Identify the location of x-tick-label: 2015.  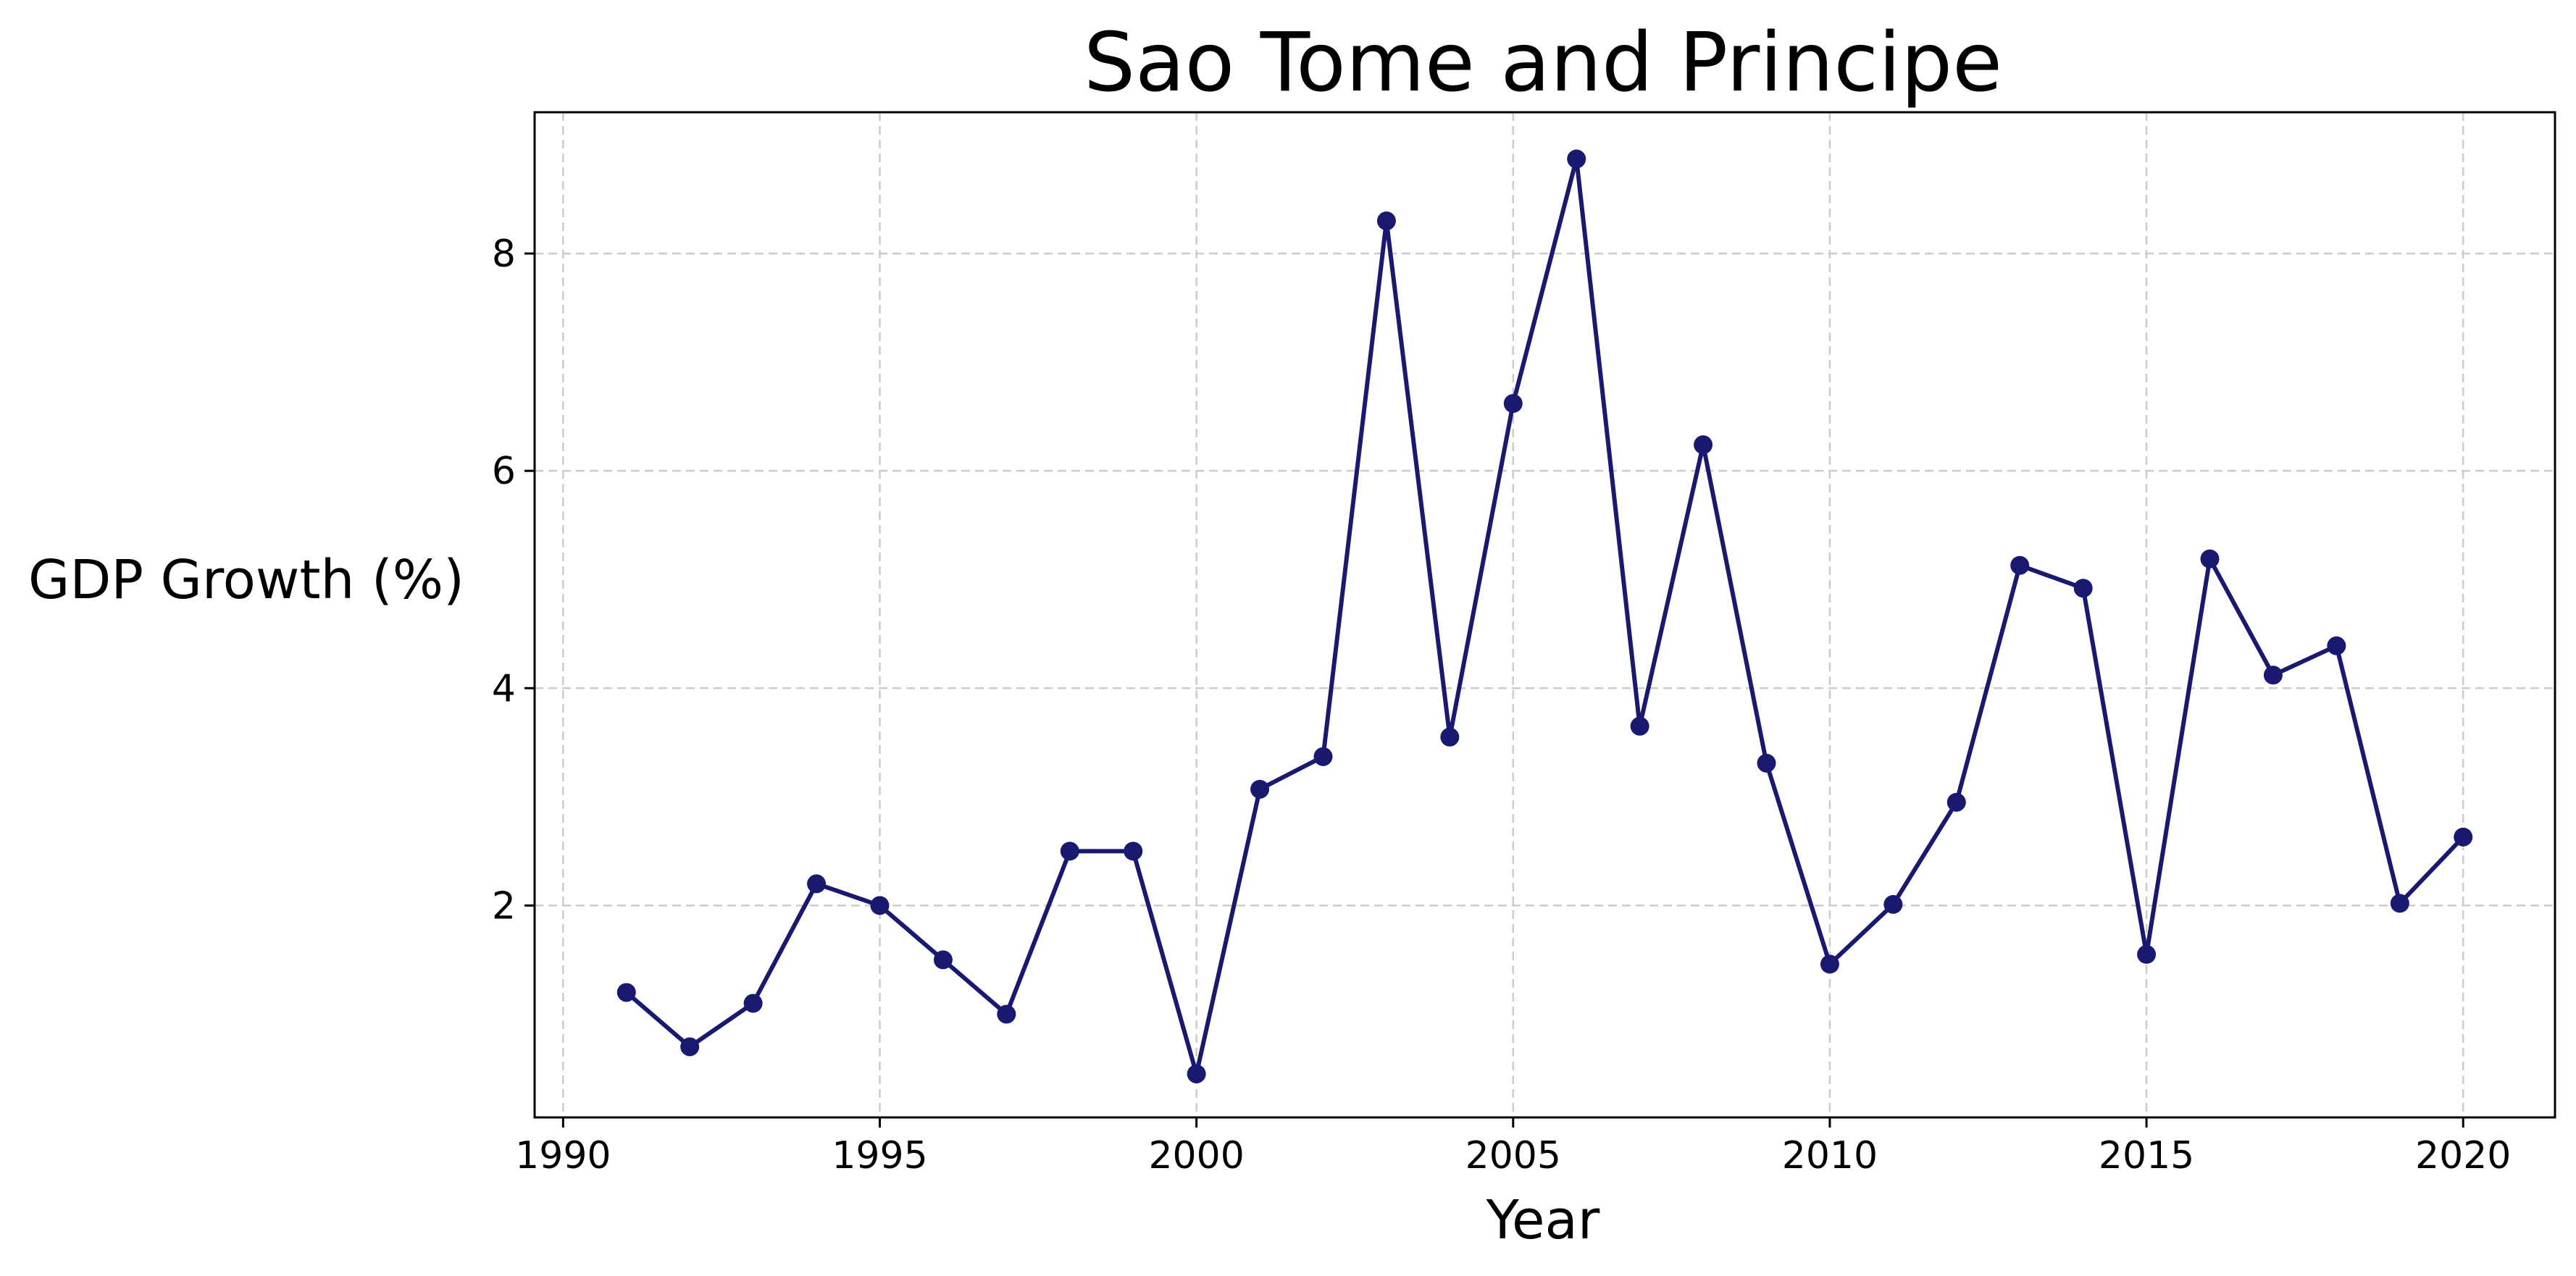
(2146, 1156).